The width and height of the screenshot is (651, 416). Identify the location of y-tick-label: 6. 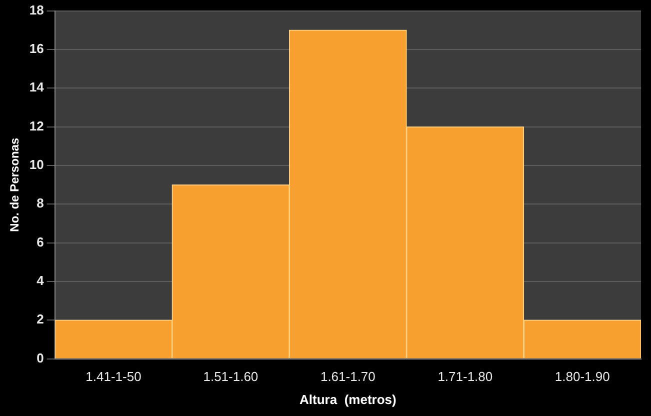
(40, 242).